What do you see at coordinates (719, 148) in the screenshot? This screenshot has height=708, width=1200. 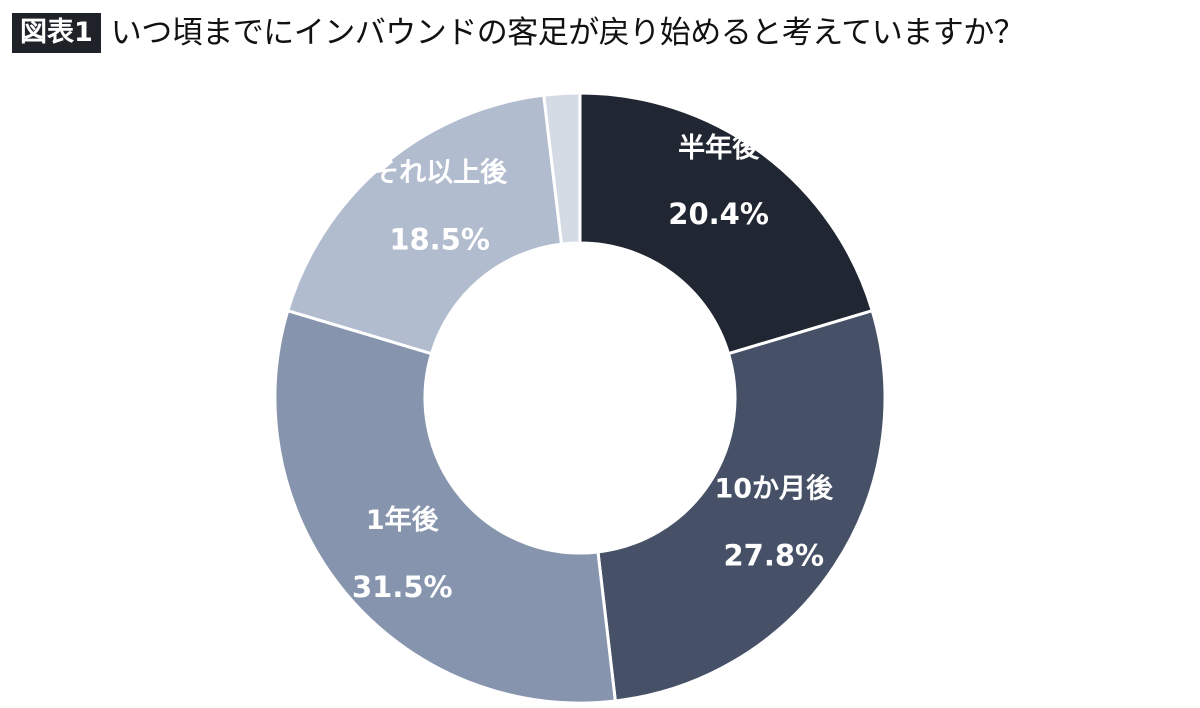 I see `slice-category-label: 半年後` at bounding box center [719, 148].